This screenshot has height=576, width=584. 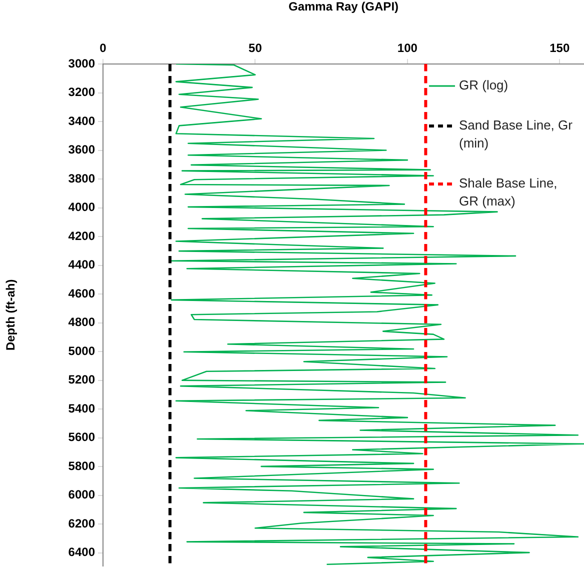 What do you see at coordinates (82, 495) in the screenshot?
I see `y-tick-label: 6000` at bounding box center [82, 495].